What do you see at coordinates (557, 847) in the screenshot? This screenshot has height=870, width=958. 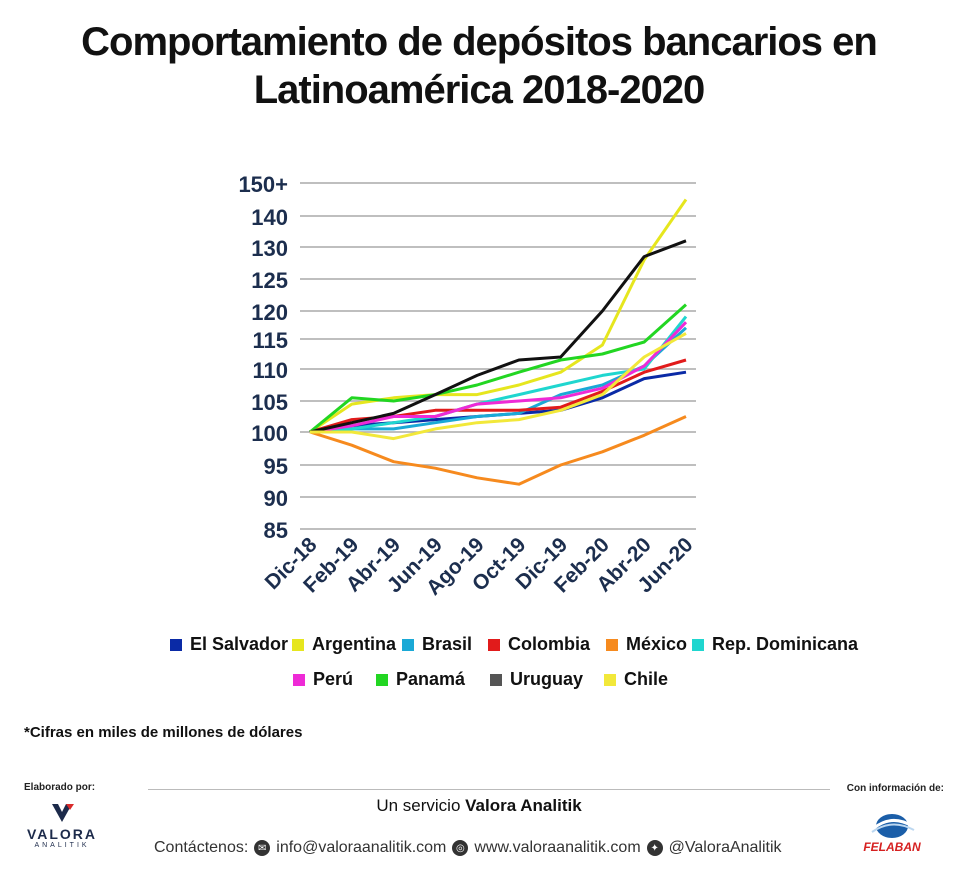 I see `contact-web: www.valoraanalitik.com` at bounding box center [557, 847].